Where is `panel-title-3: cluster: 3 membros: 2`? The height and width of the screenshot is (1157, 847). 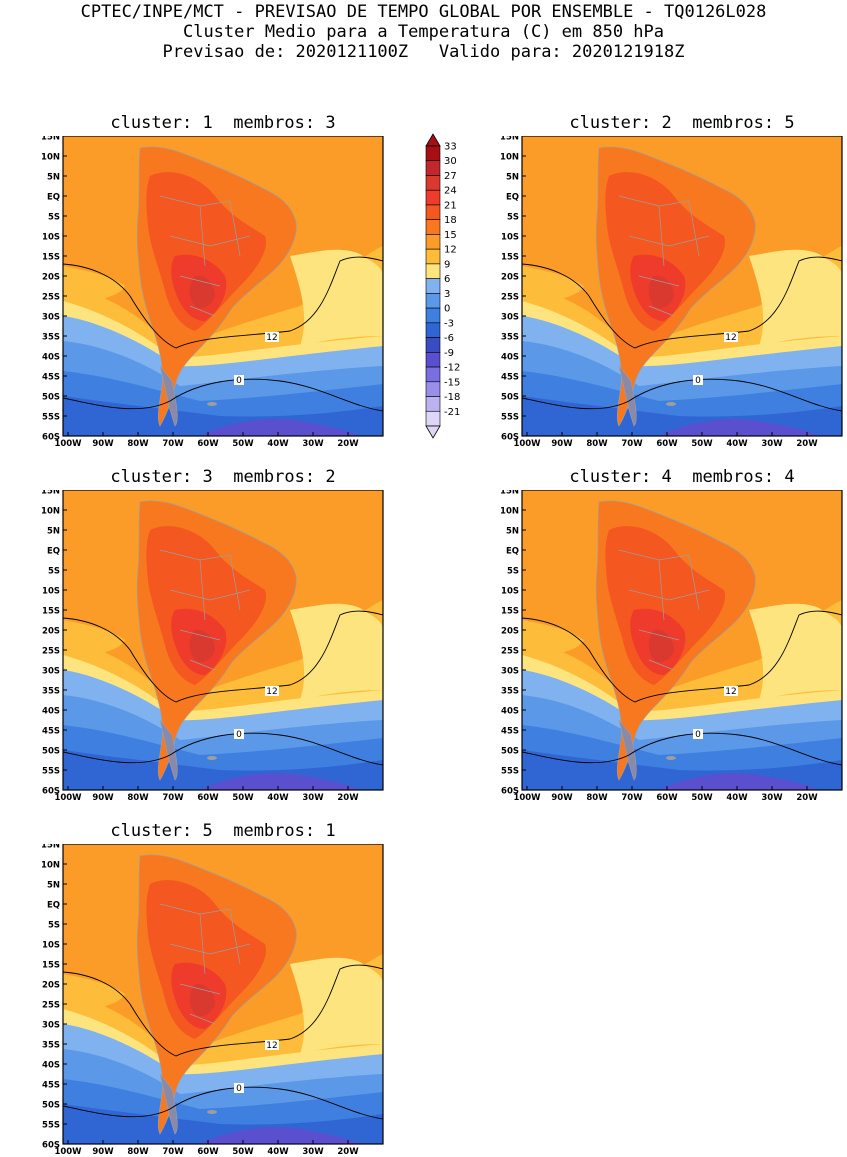 panel-title-3: cluster: 3 membros: 2 is located at coordinates (223, 477).